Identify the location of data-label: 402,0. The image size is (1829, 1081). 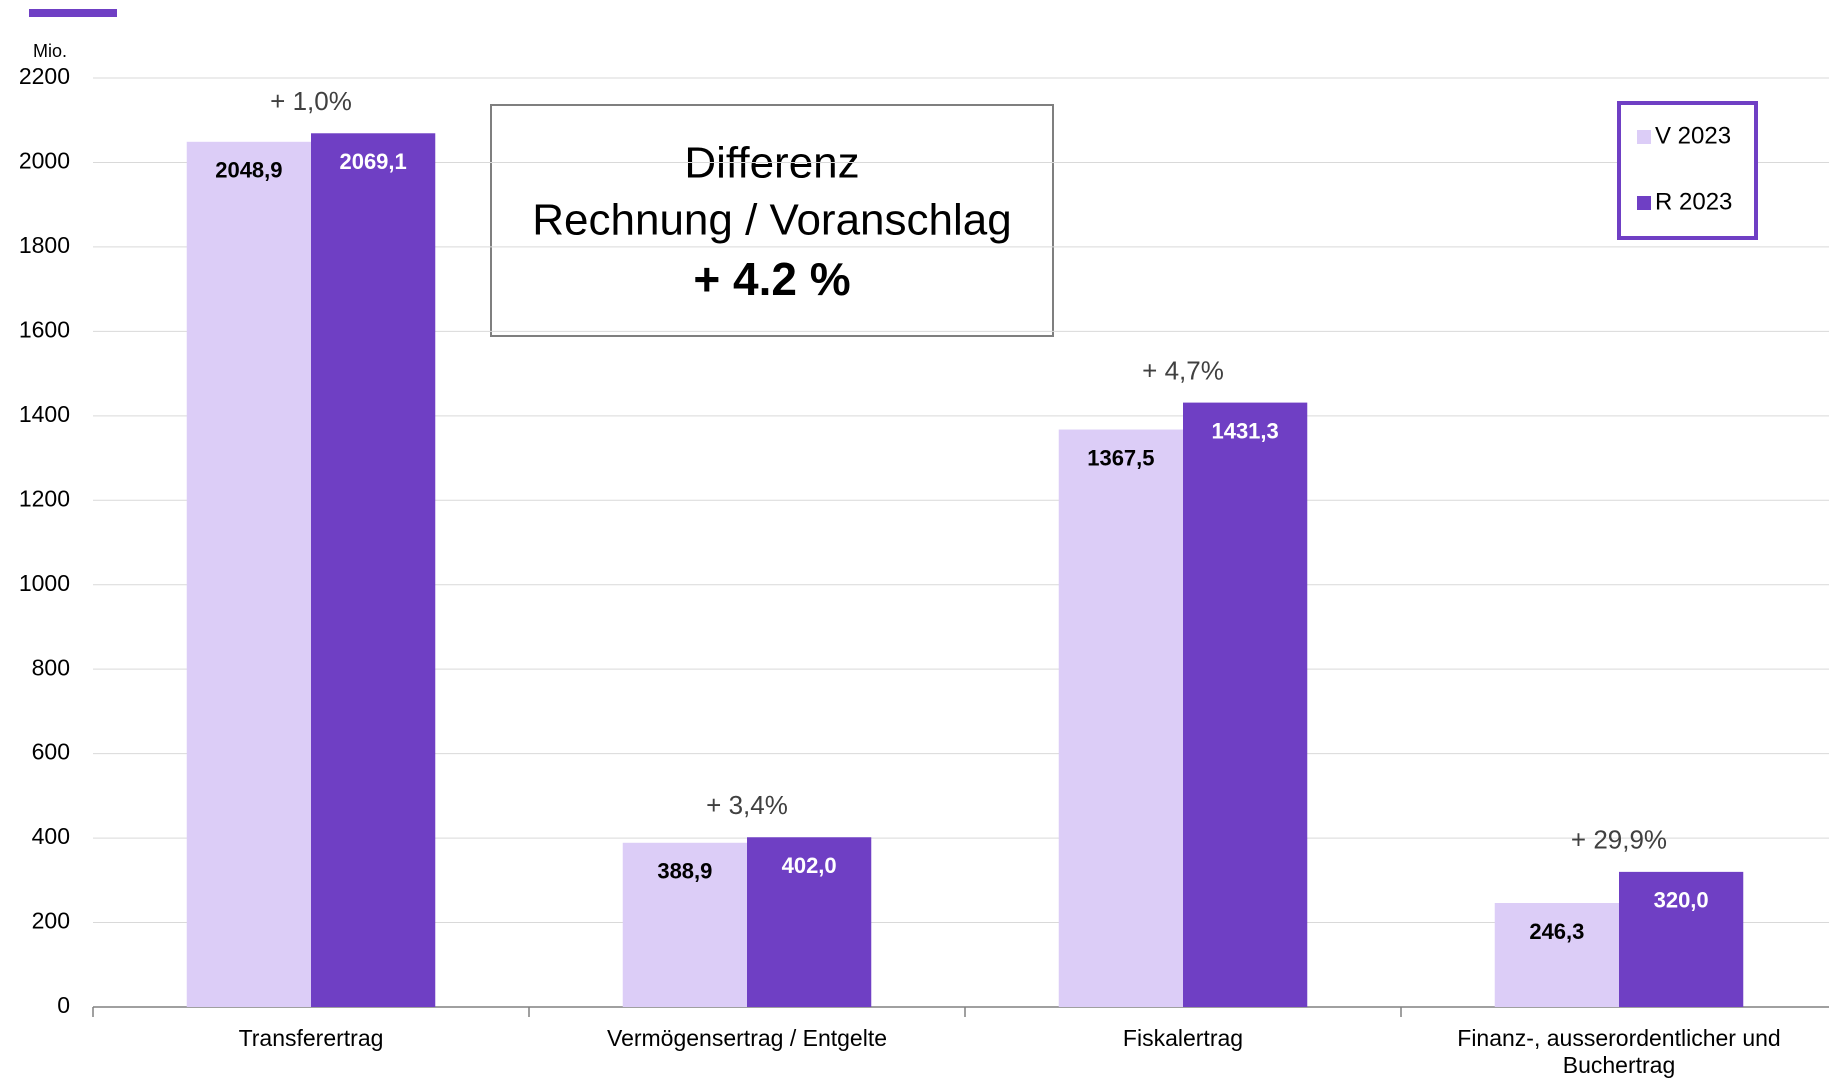
(809, 865).